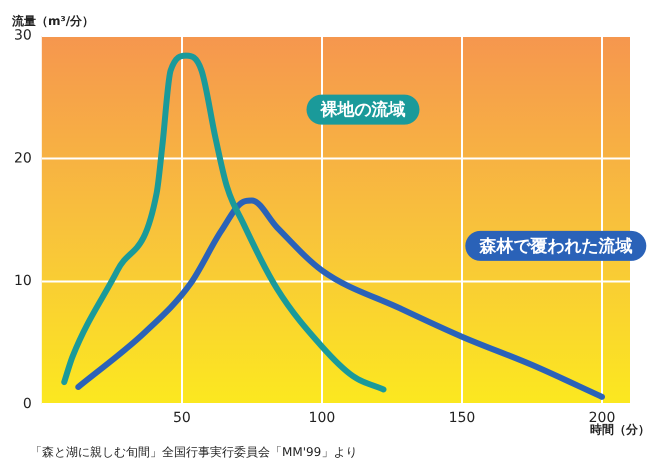 This screenshot has height=461, width=652. Describe the element at coordinates (322, 418) in the screenshot. I see `x-tick-label: 100` at that location.